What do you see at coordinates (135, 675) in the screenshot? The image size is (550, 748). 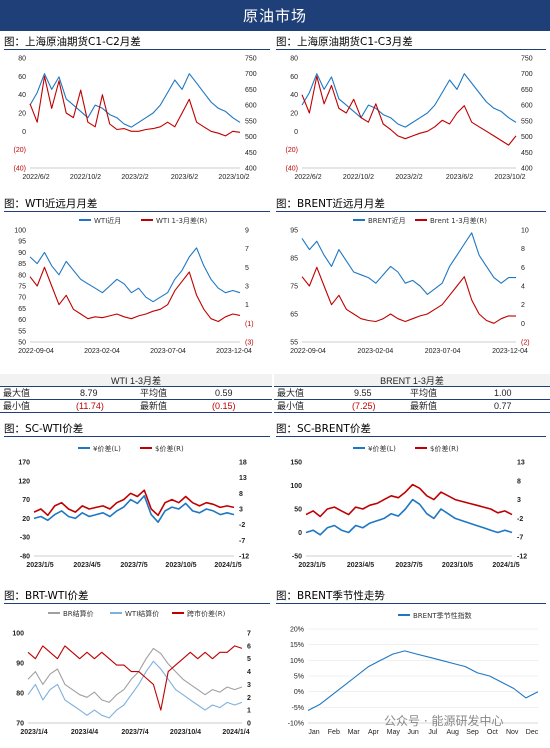 I see `brt_wti-series-line` at bounding box center [135, 675].